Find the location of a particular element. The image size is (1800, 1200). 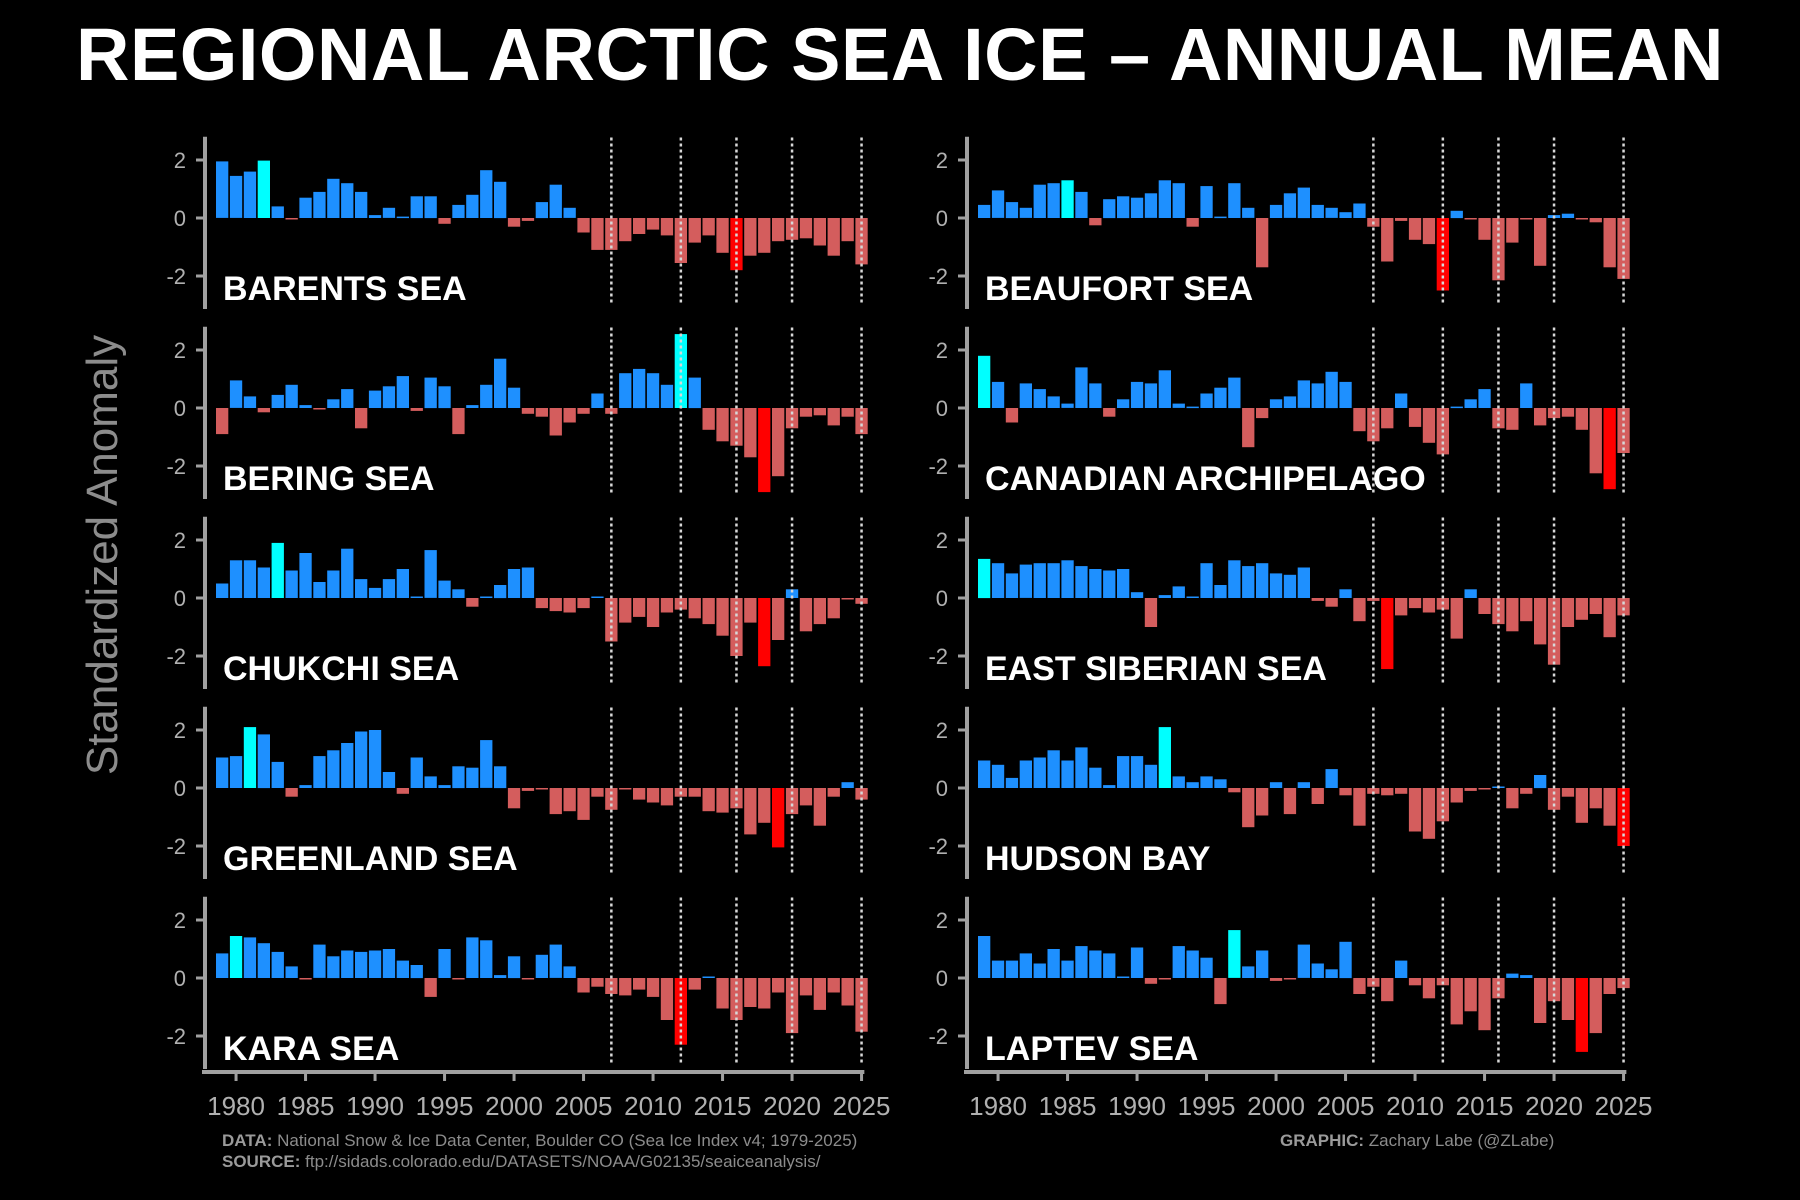

bar-2012 is located at coordinates (680, 1011).